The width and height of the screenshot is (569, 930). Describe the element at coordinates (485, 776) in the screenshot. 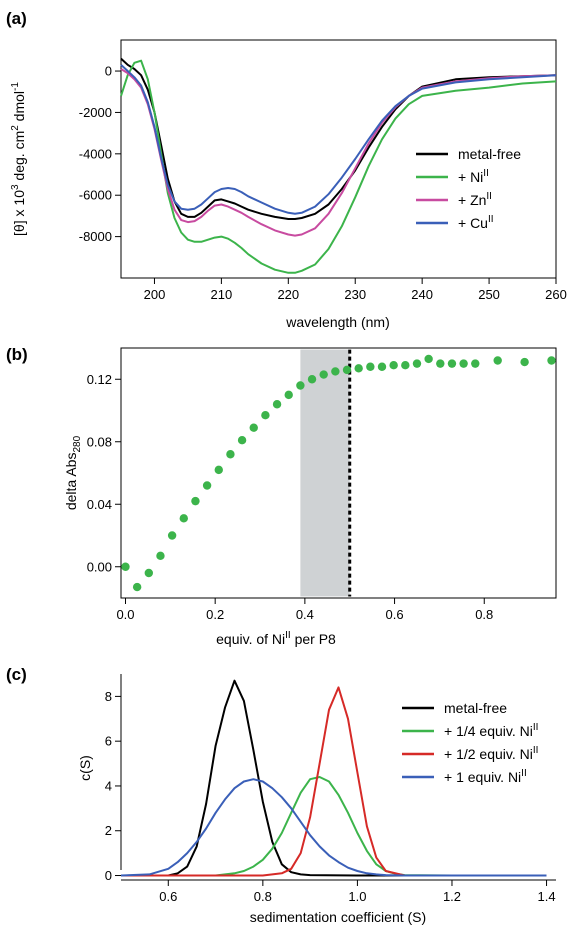

I see `legend-label: + 1 equiv. NiII` at that location.